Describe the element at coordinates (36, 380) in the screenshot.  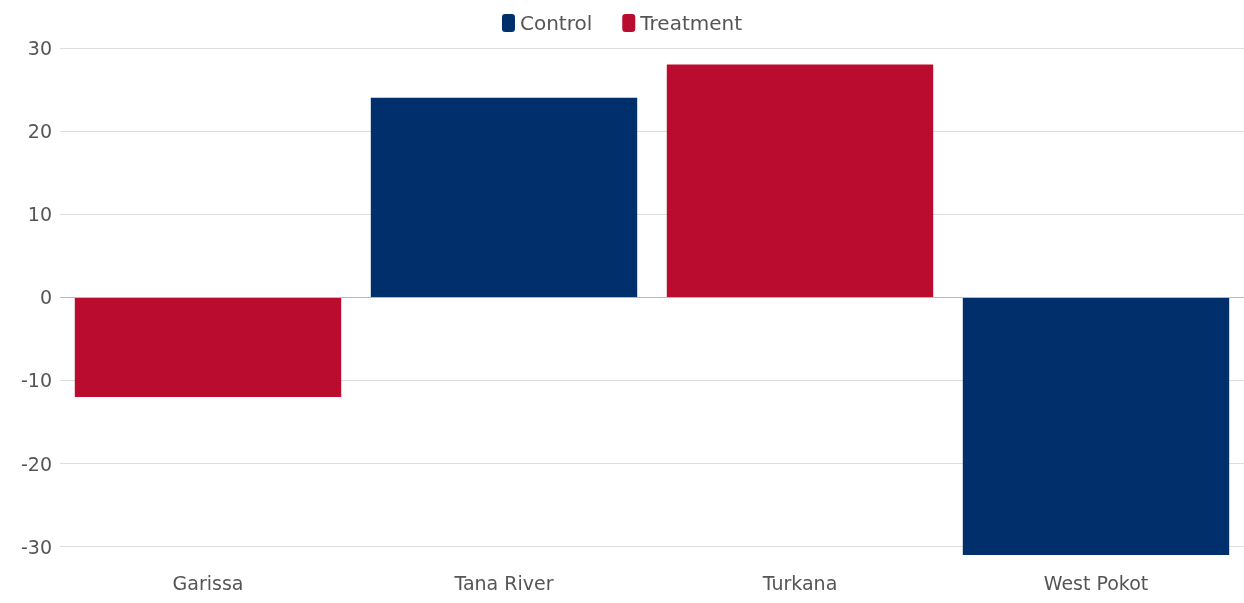
I see `y-tick-label: -10` at that location.